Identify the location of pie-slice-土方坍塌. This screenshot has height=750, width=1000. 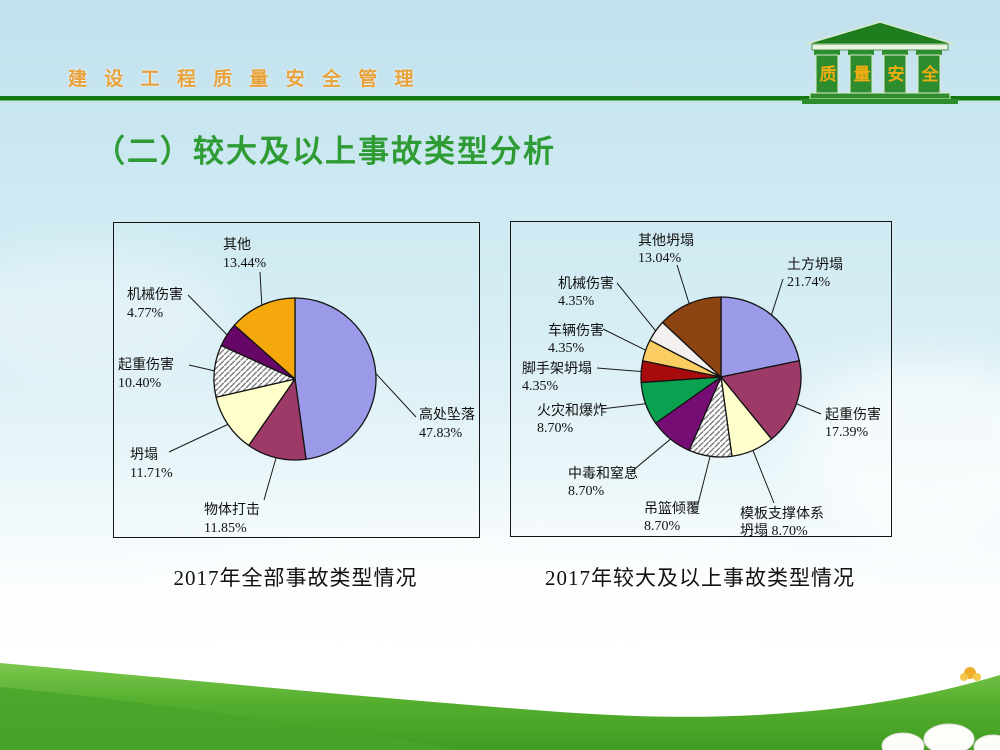
(760, 337).